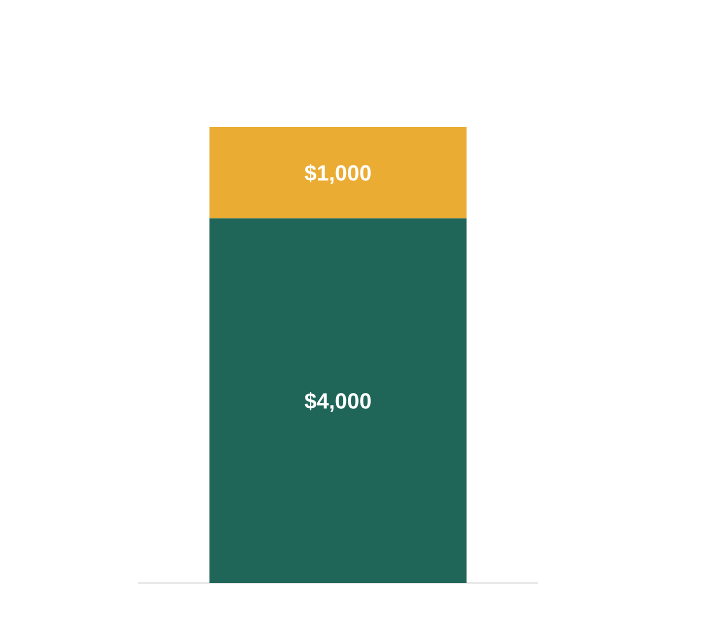 Image resolution: width=714 pixels, height=636 pixels. Describe the element at coordinates (338, 173) in the screenshot. I see `data-label: $1,000` at that location.